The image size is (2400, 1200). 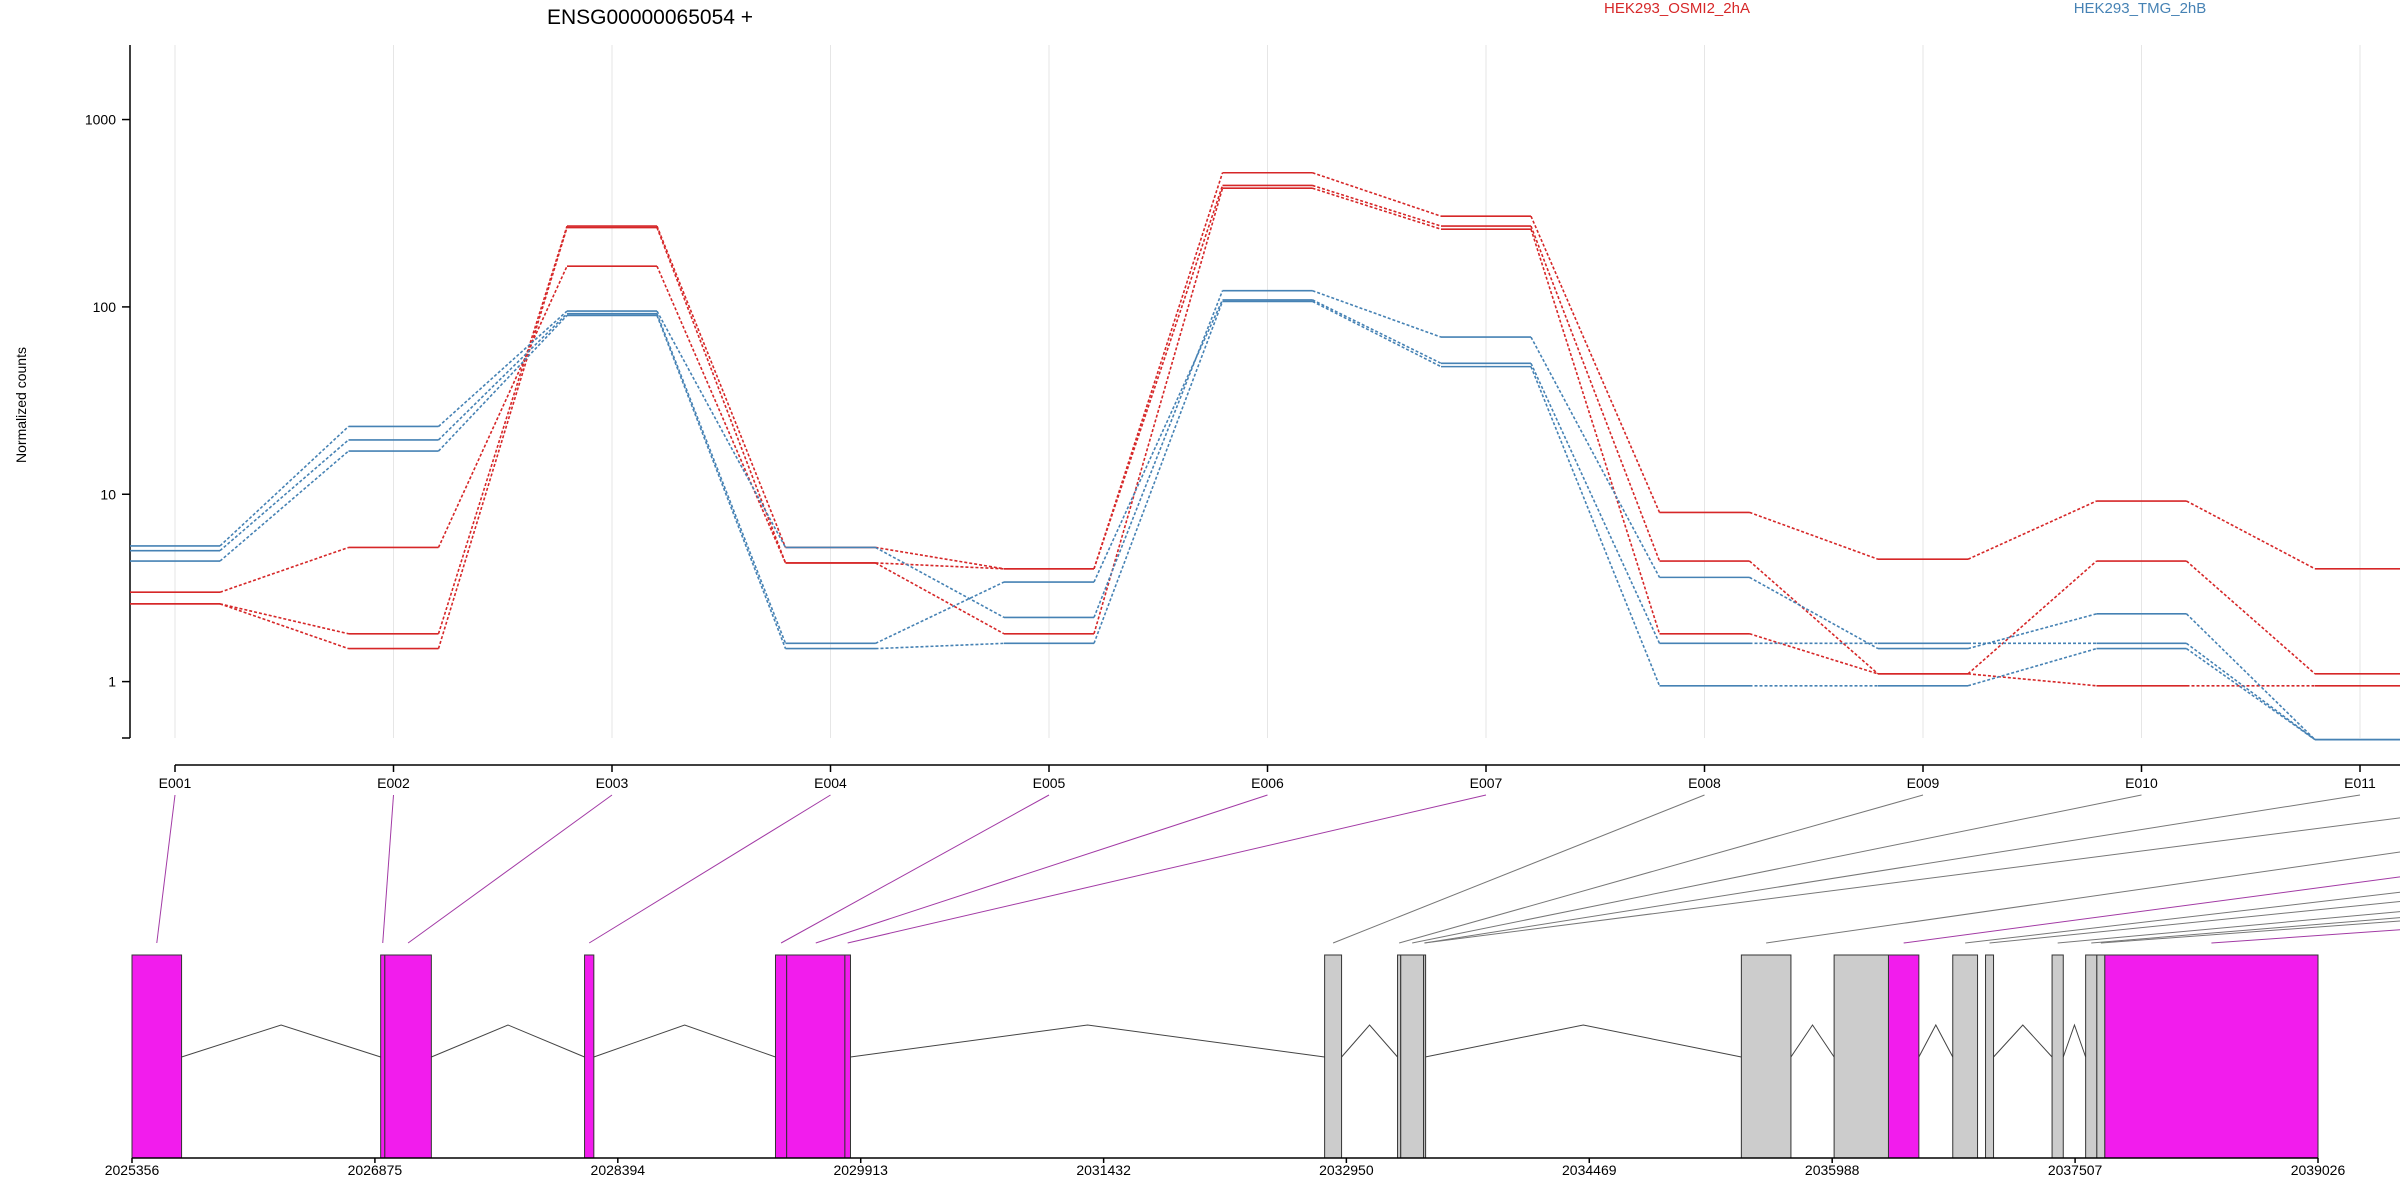 I want to click on exon-label-E011: E011, so click(x=2360, y=783).